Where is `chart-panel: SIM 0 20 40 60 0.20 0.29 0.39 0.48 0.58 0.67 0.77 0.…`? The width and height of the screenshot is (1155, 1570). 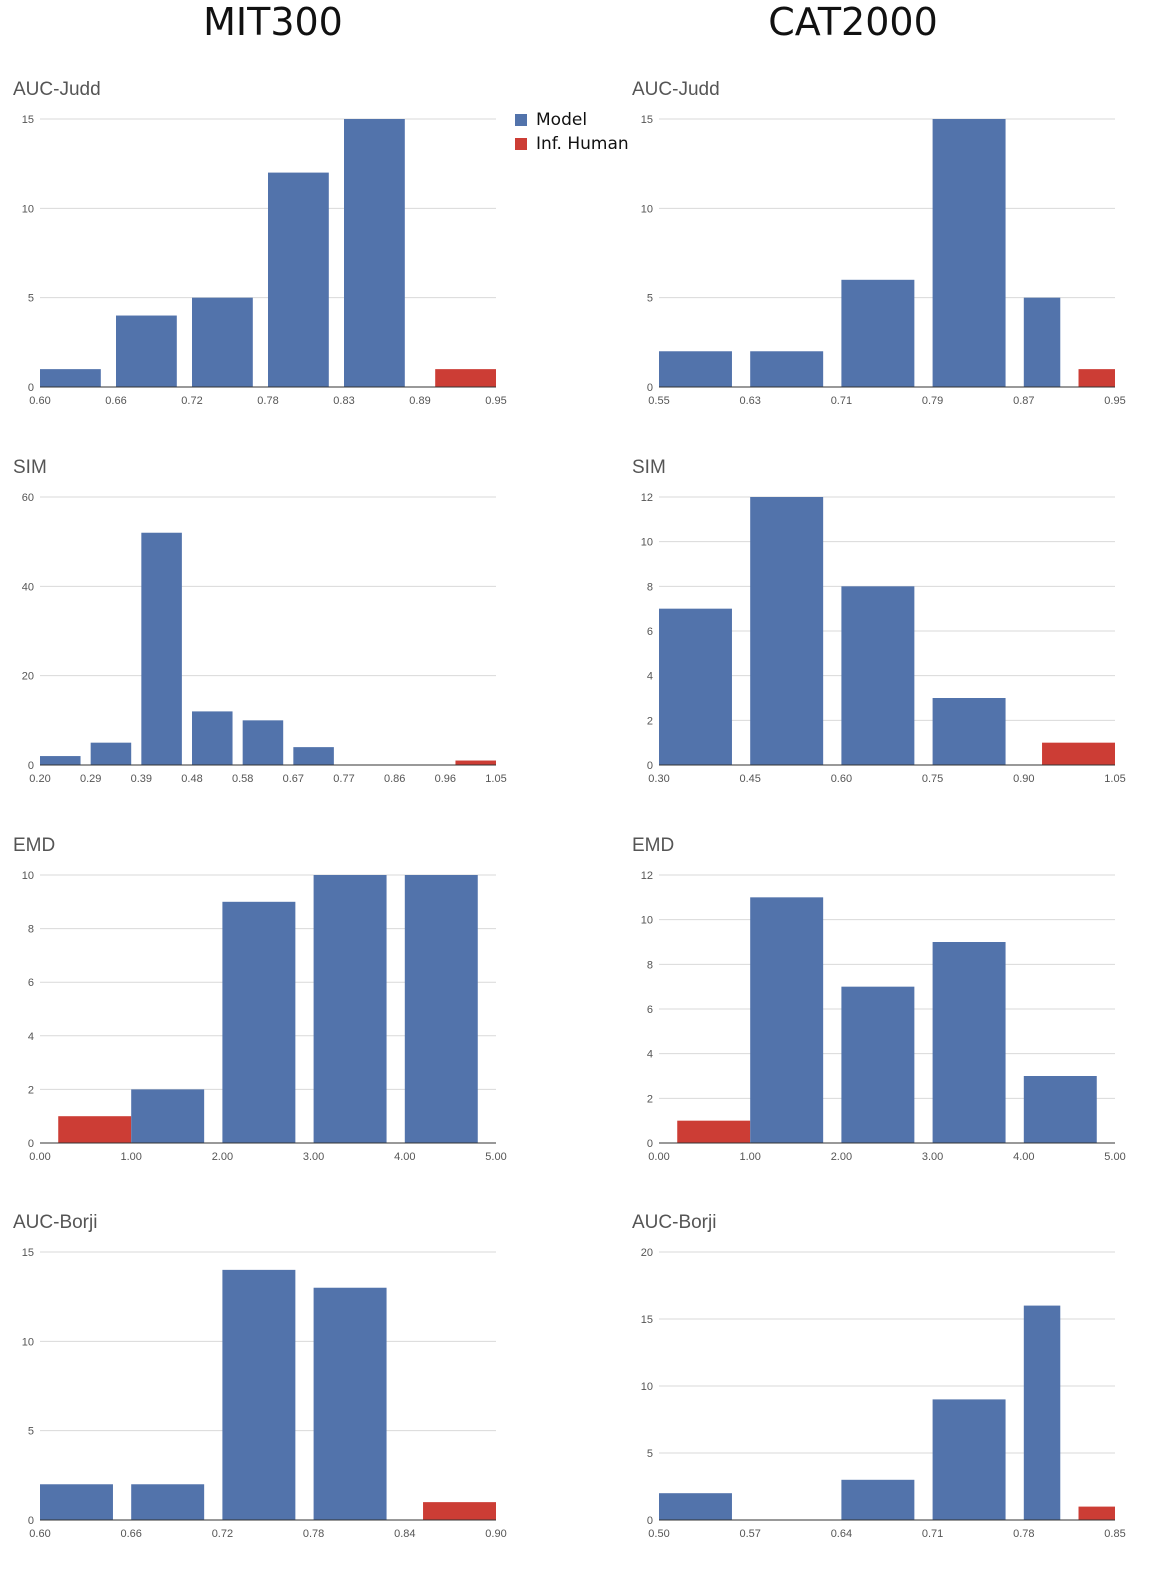
chart-panel: SIM 0 20 40 60 0.20 0.29 0.39 0.48 0.58 0.67 0.77 0.… is located at coordinates (268, 626).